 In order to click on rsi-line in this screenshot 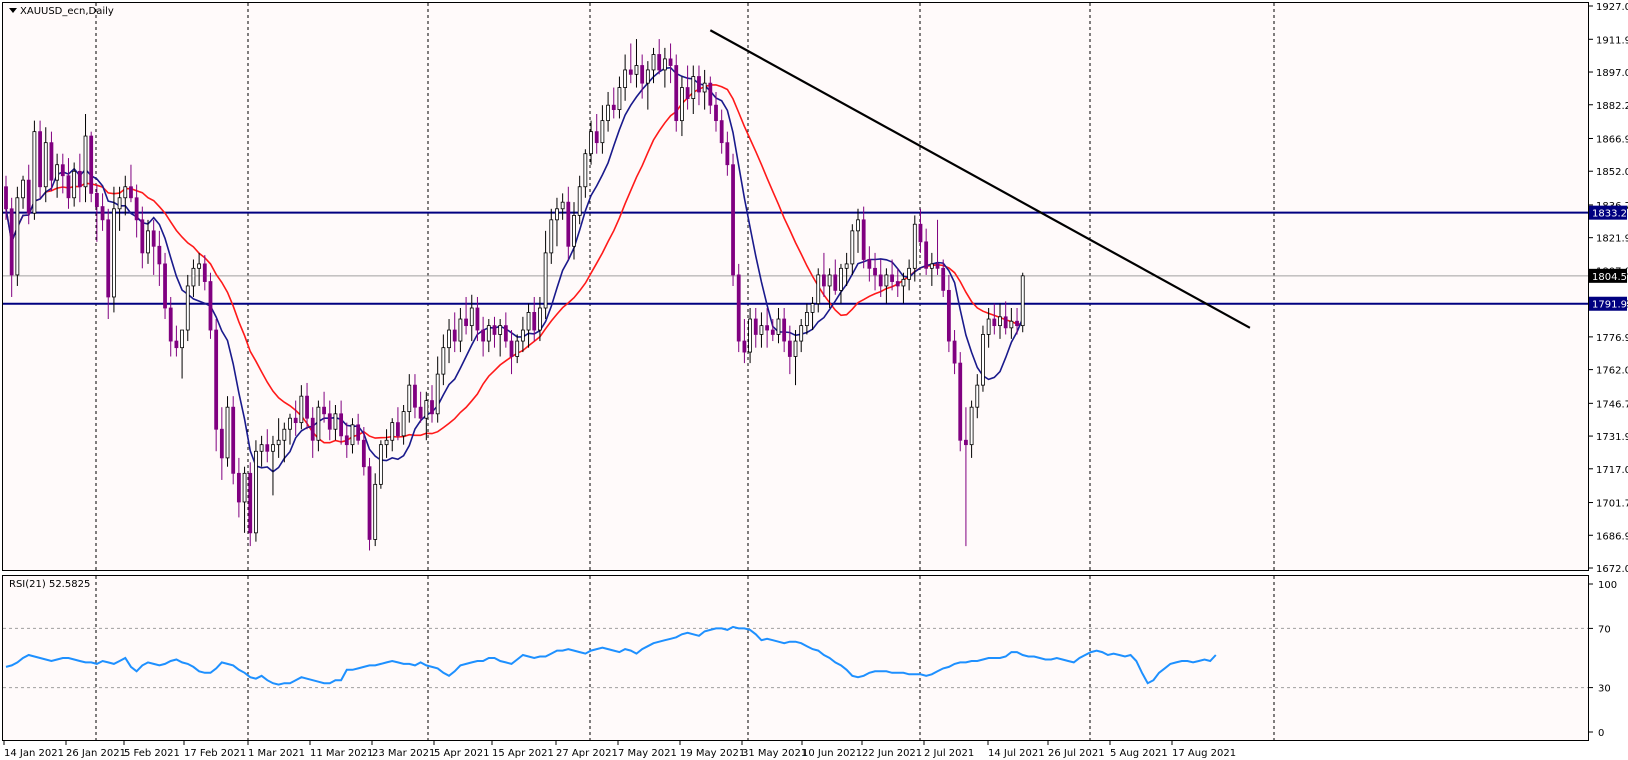, I will do `click(611, 655)`.